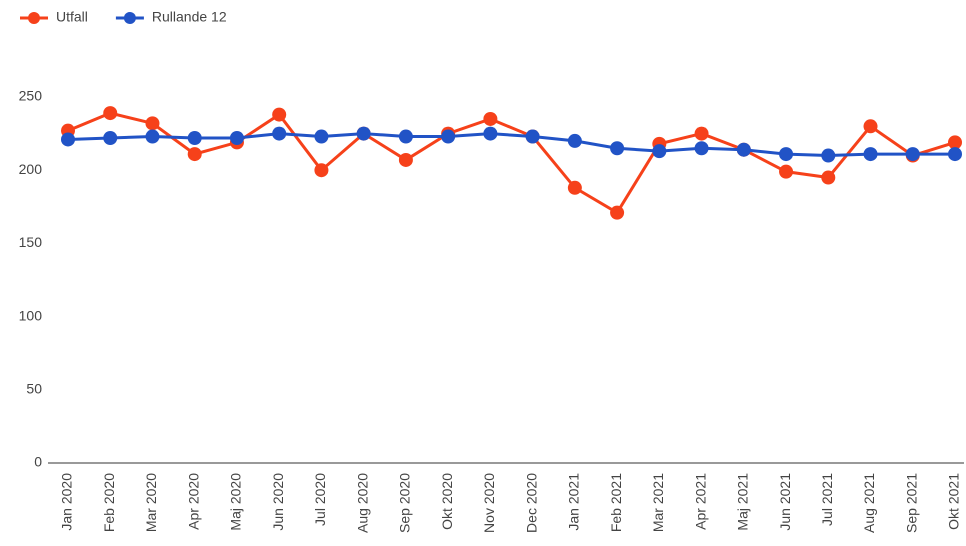  I want to click on x-tick-label: Jun 2020, so click(278, 502).